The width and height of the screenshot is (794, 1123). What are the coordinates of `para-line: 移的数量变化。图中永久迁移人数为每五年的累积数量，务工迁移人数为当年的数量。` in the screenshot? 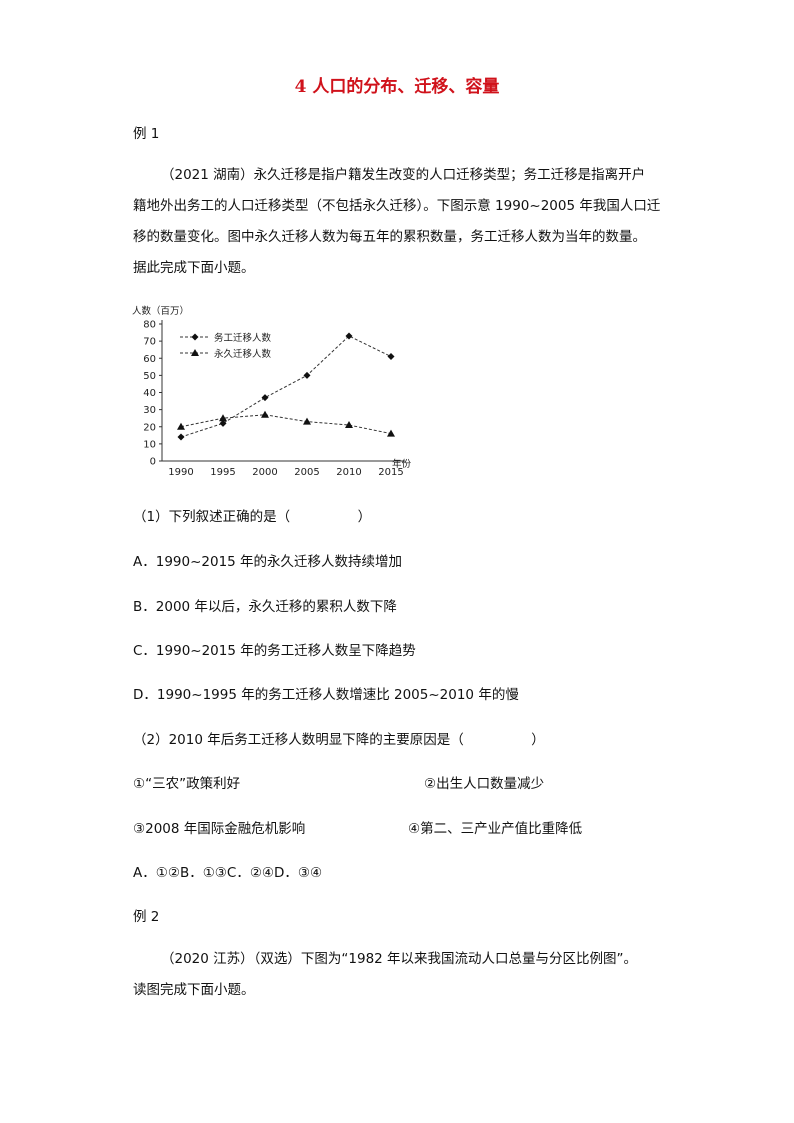 It's located at (389, 237).